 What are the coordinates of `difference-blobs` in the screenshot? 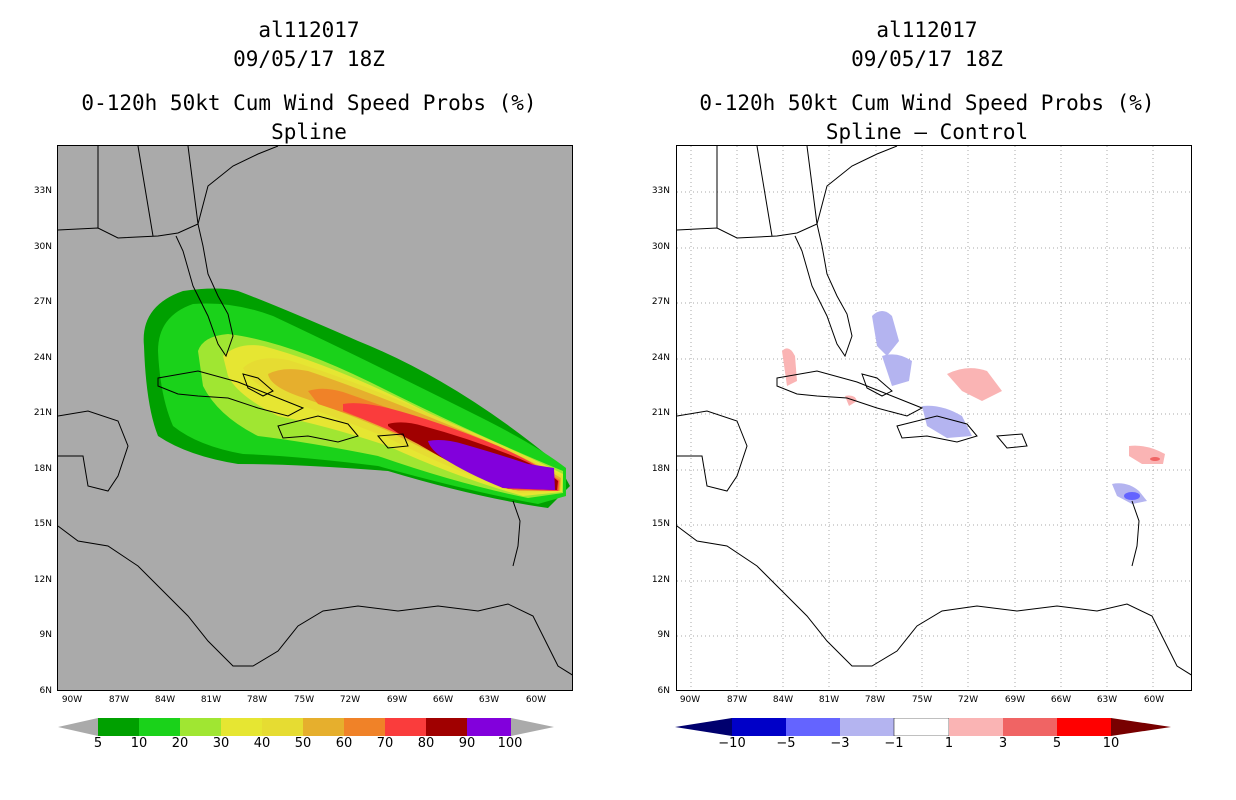 It's located at (973, 407).